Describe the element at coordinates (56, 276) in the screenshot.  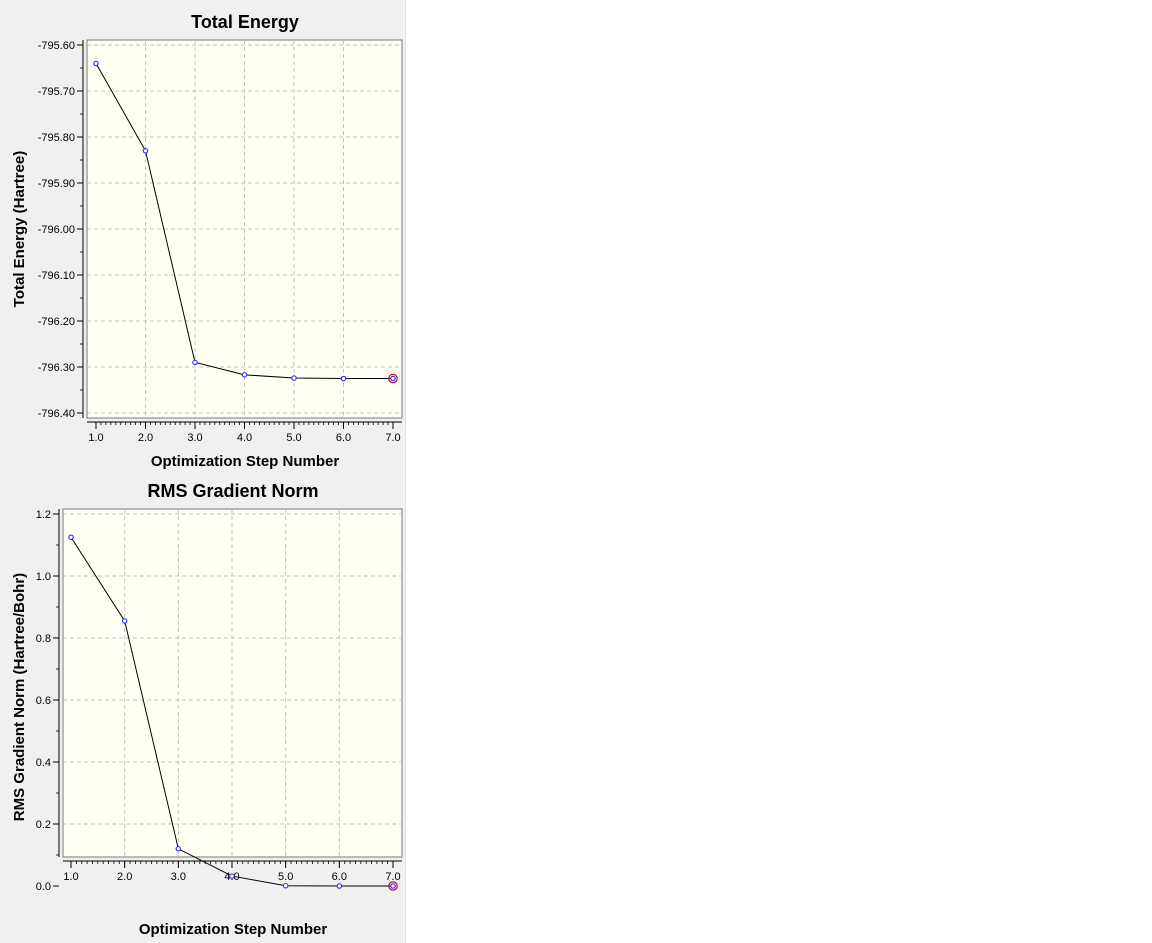
I see `y-tick-label: -796.10` at that location.